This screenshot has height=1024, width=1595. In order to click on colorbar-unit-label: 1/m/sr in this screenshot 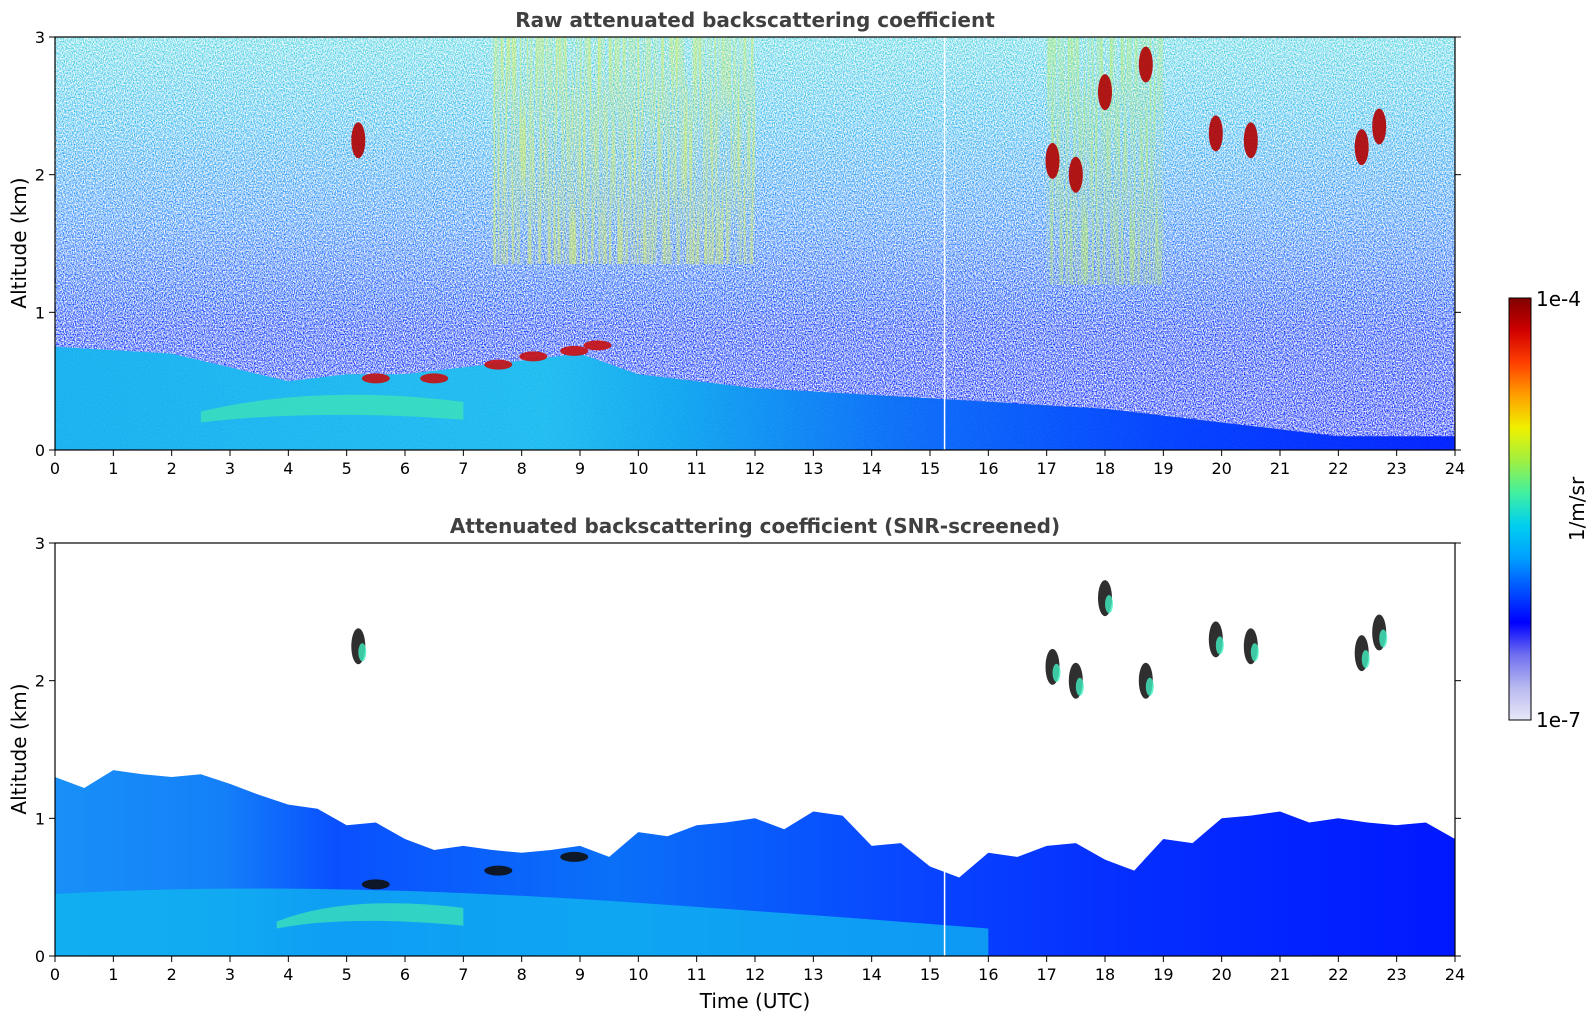, I will do `click(1577, 508)`.